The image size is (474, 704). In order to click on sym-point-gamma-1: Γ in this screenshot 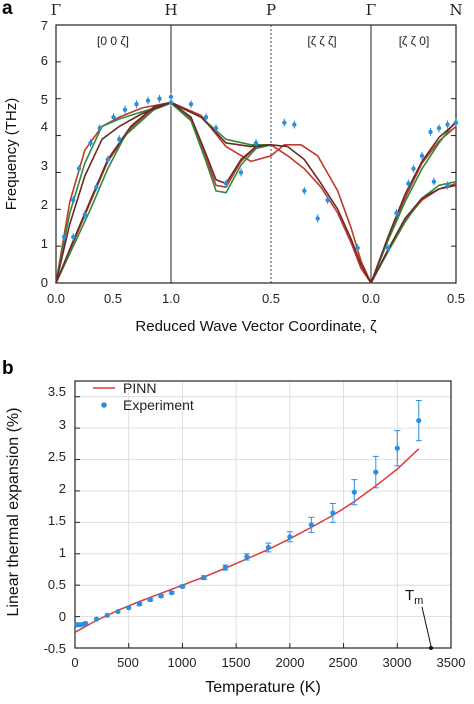, I will do `click(56, 10)`.